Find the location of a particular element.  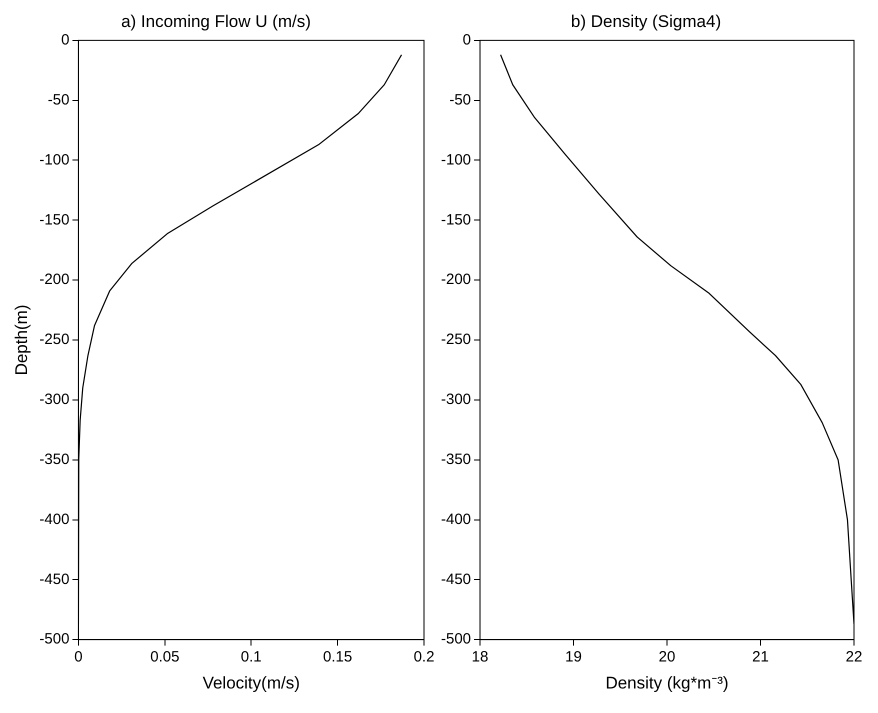

x-tick-label: 22 is located at coordinates (854, 657).